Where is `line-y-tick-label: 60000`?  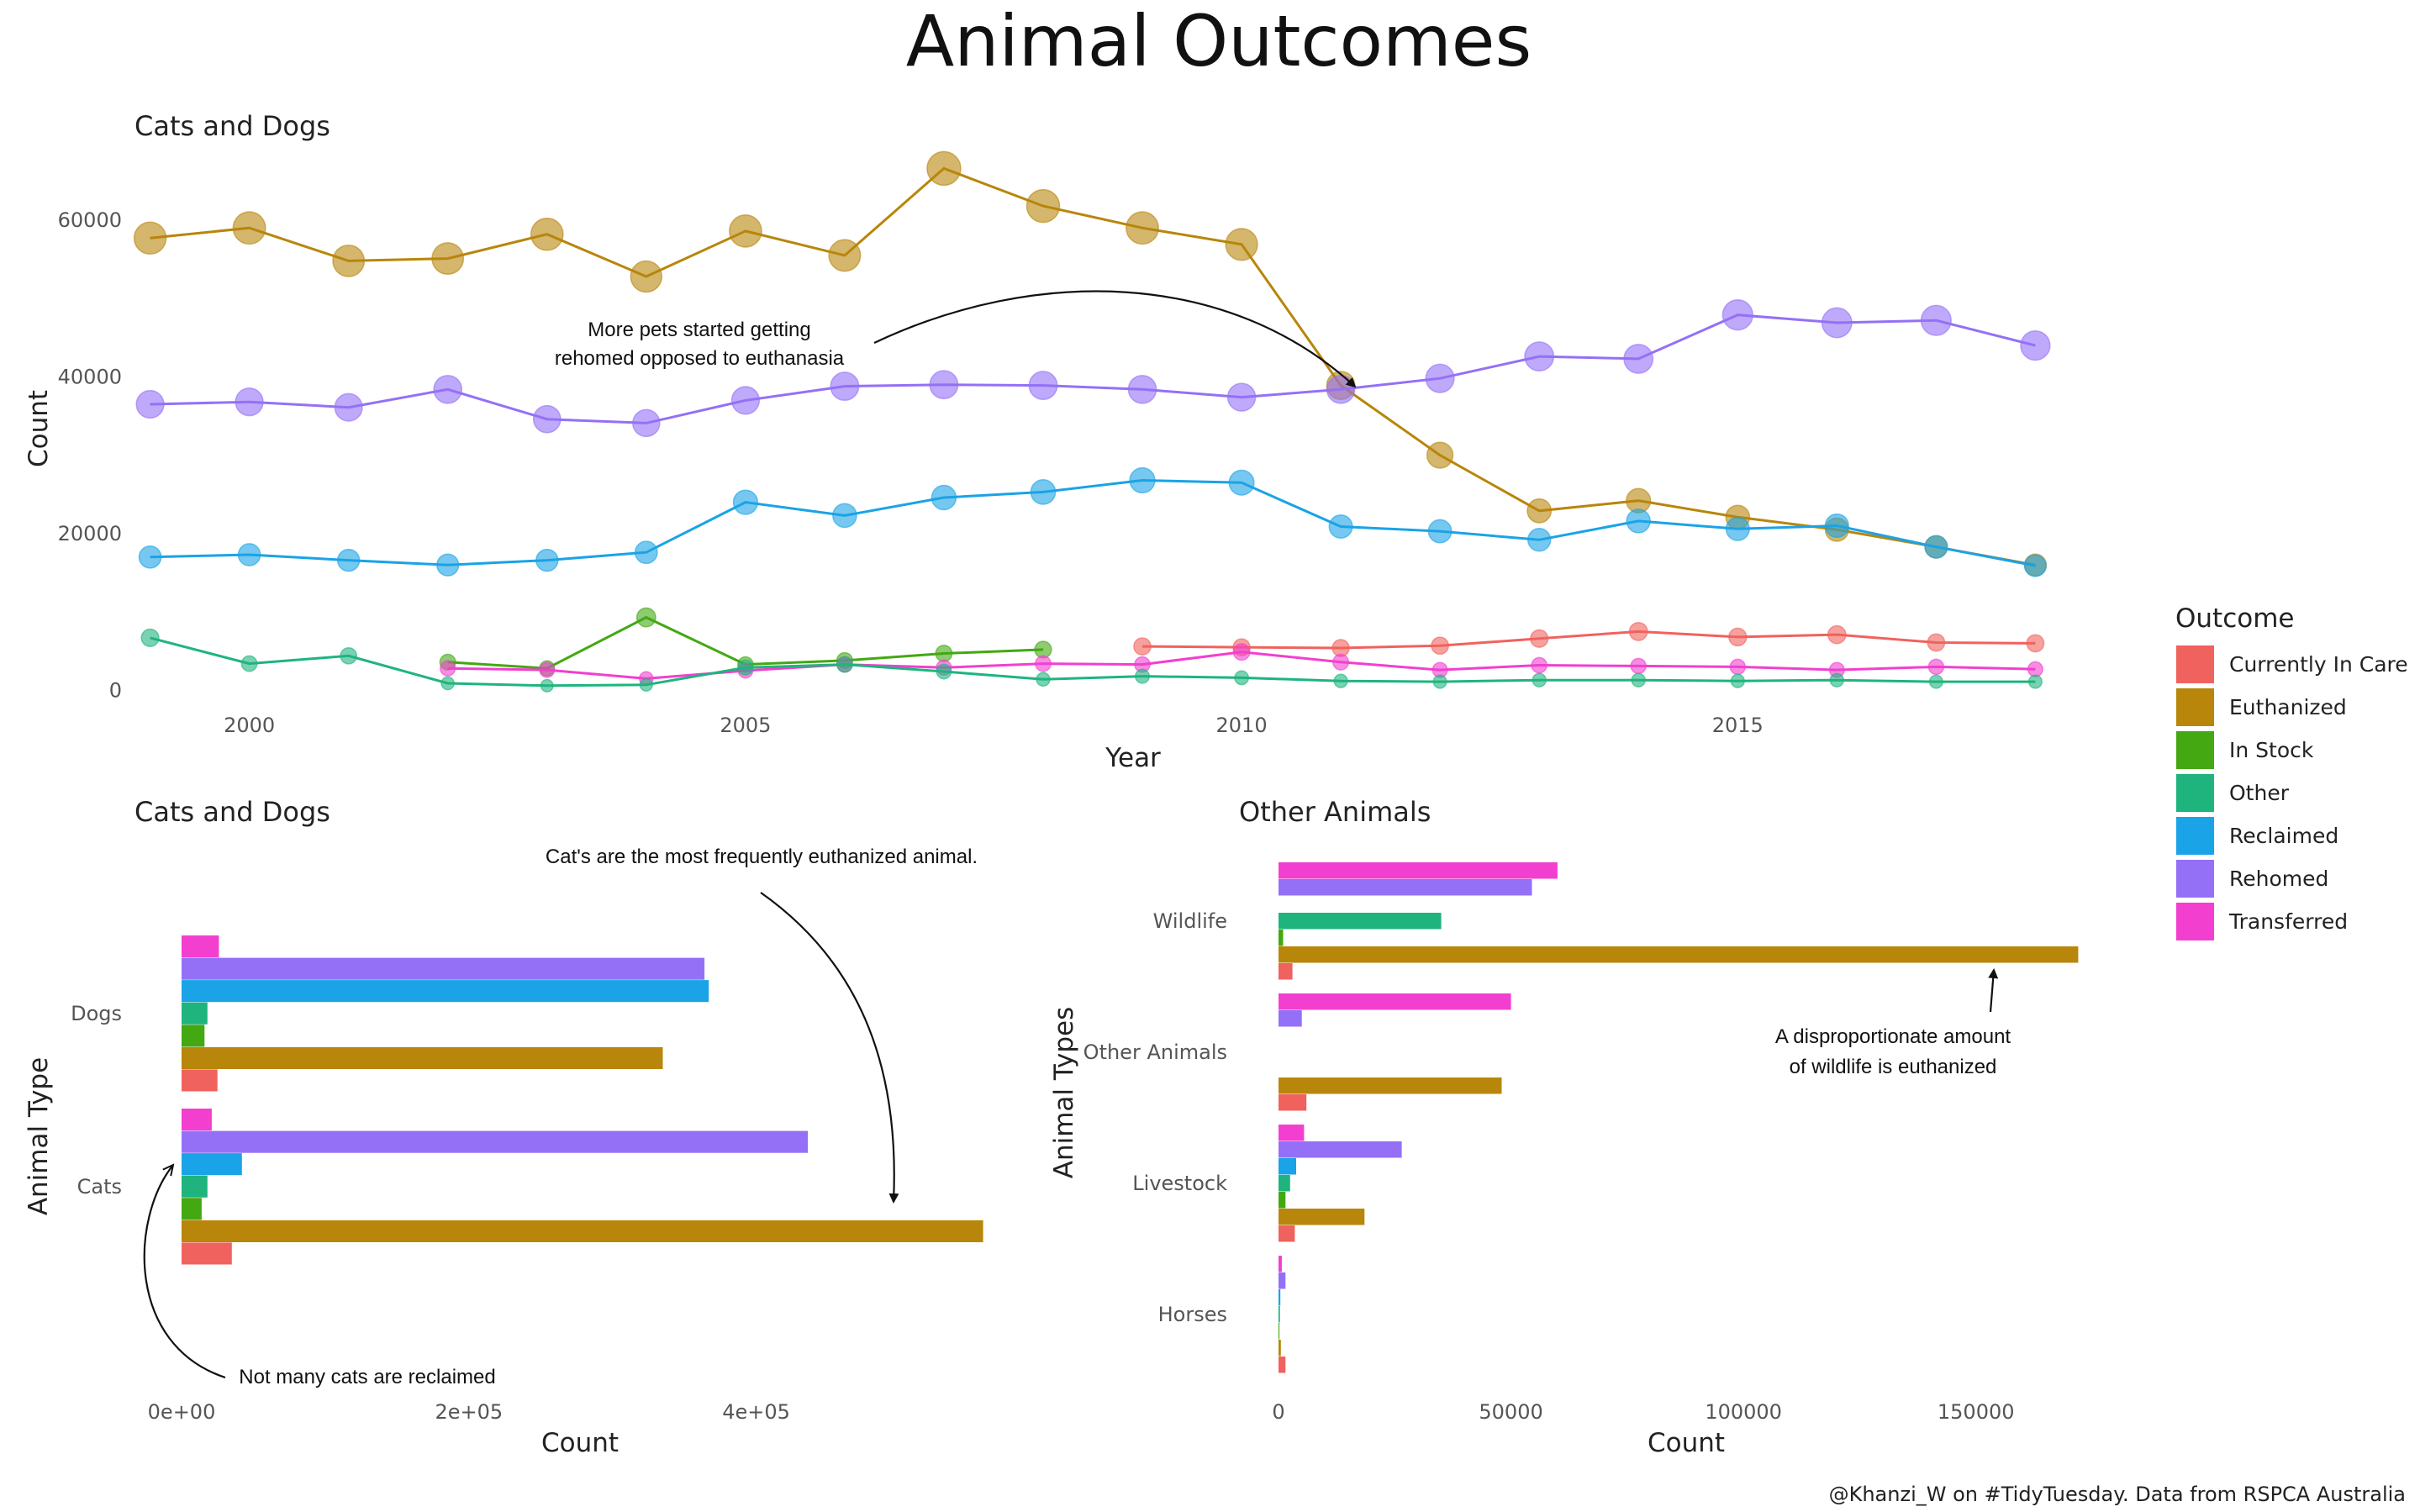
line-y-tick-label: 60000 is located at coordinates (90, 220).